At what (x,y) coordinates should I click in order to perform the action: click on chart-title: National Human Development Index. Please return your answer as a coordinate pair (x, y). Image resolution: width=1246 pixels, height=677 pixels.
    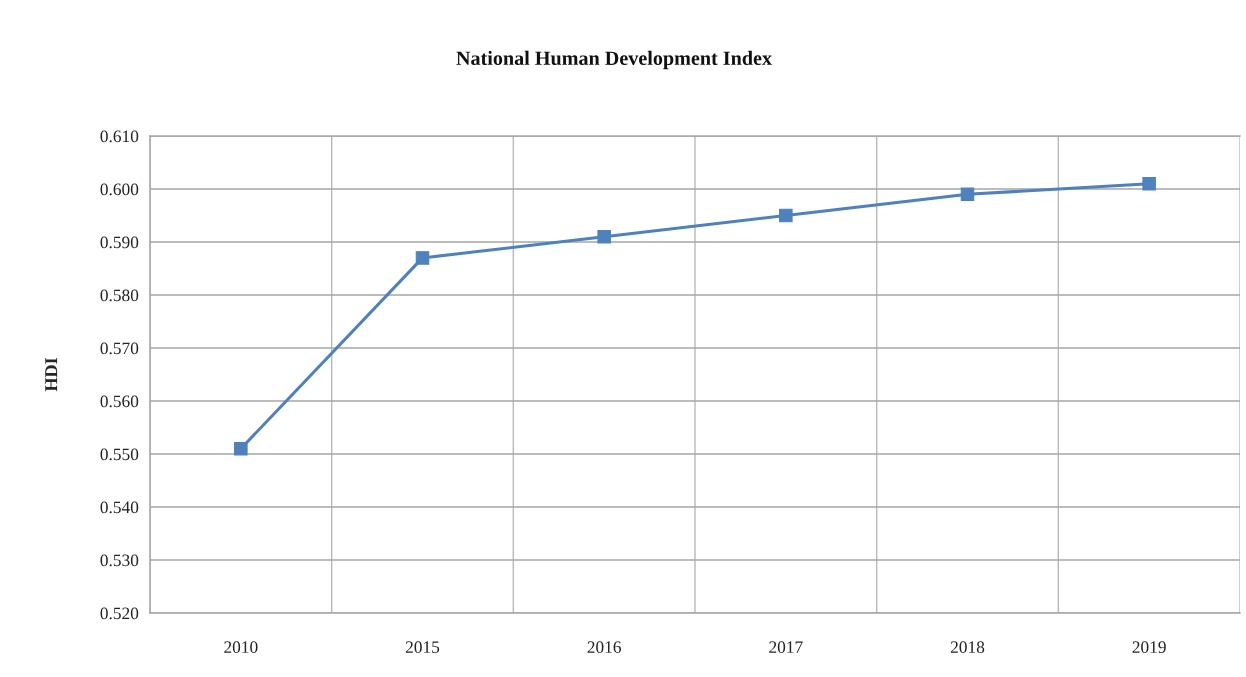
    Looking at the image, I should click on (614, 60).